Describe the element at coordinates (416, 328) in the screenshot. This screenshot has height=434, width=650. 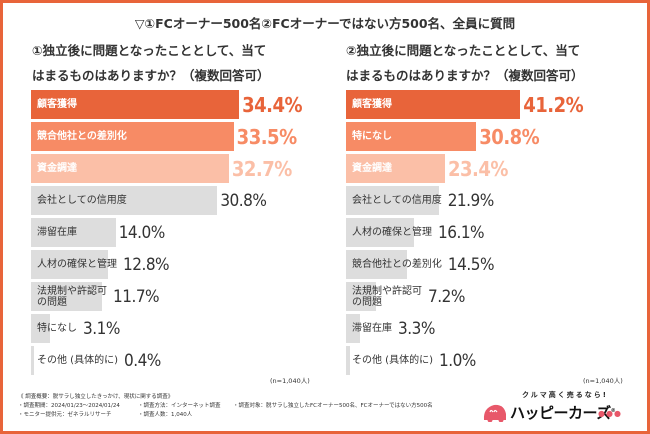
I see `bar-value-label: 3.3%` at that location.